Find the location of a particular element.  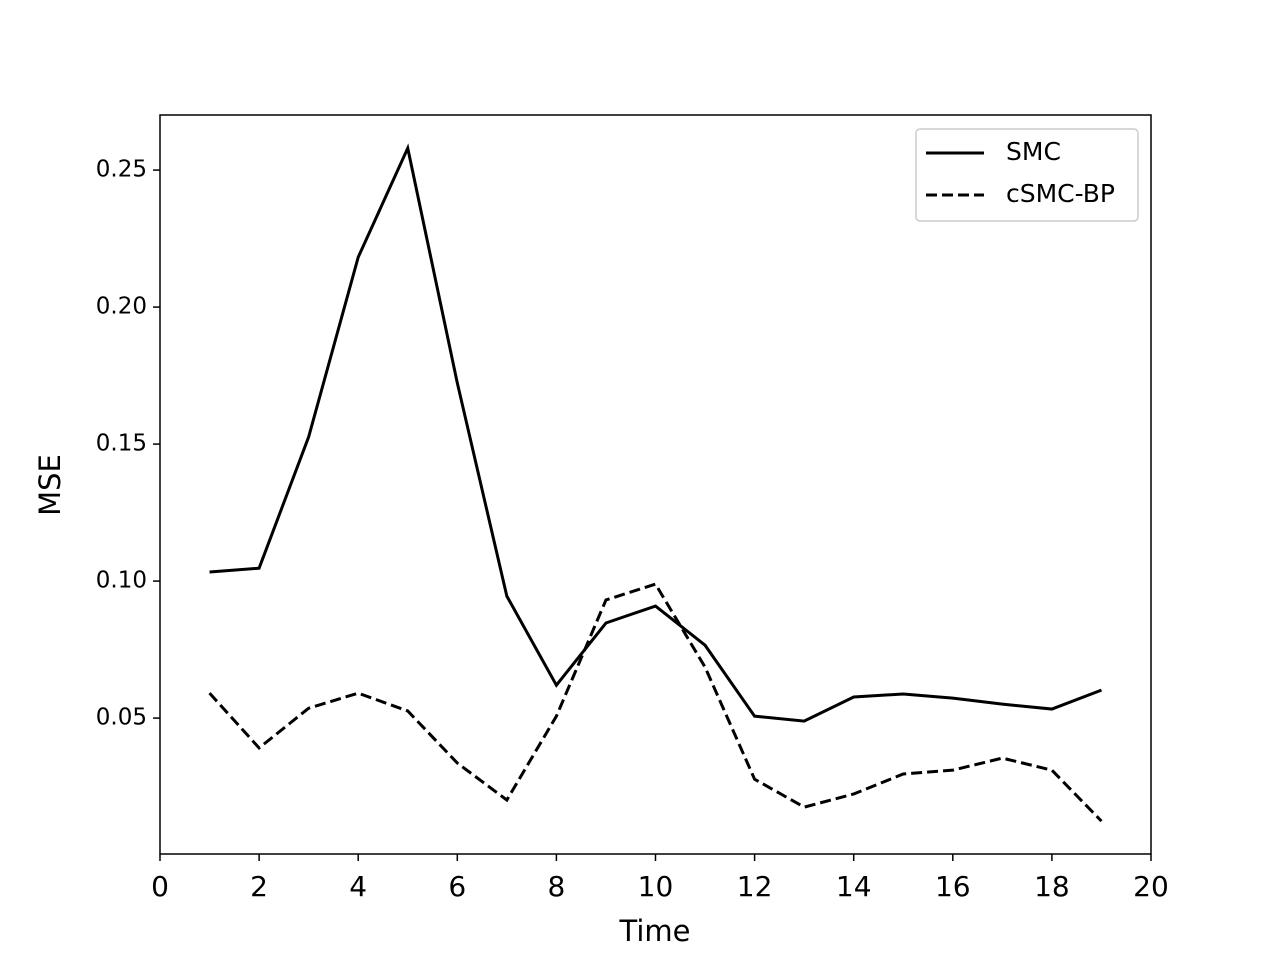

y-tick-label: 0.10 is located at coordinates (121, 581).